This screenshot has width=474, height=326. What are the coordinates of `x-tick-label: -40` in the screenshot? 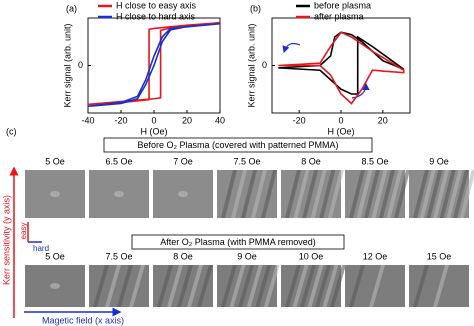 It's located at (87, 120).